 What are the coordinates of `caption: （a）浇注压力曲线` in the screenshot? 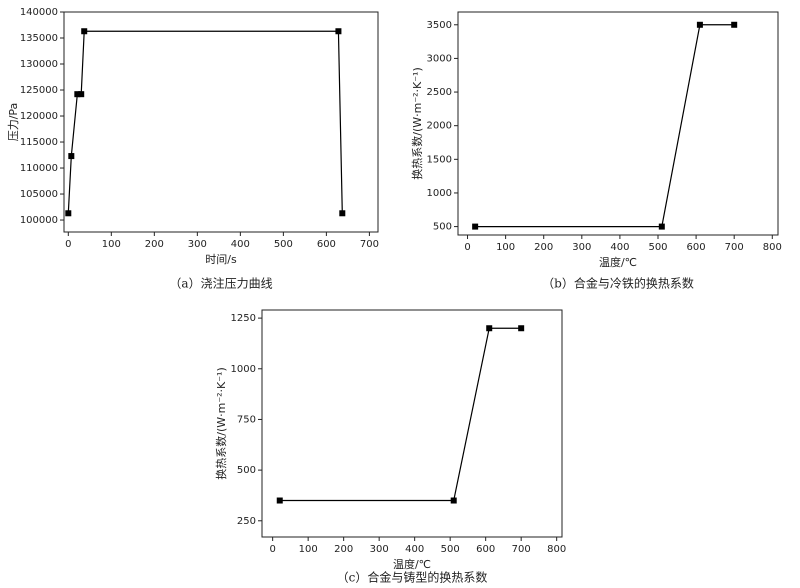 It's located at (220, 283).